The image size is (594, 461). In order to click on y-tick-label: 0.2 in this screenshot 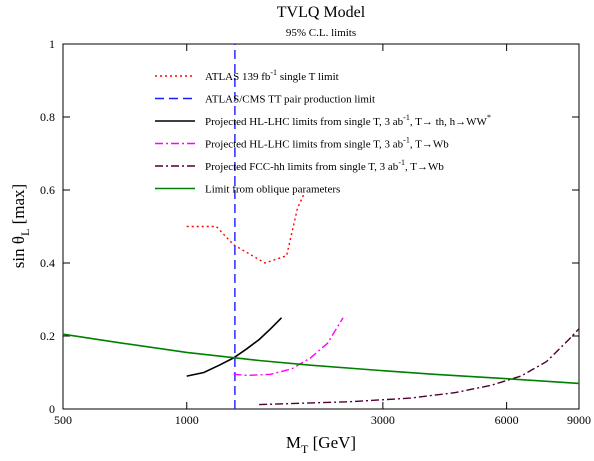, I will do `click(47, 336)`.